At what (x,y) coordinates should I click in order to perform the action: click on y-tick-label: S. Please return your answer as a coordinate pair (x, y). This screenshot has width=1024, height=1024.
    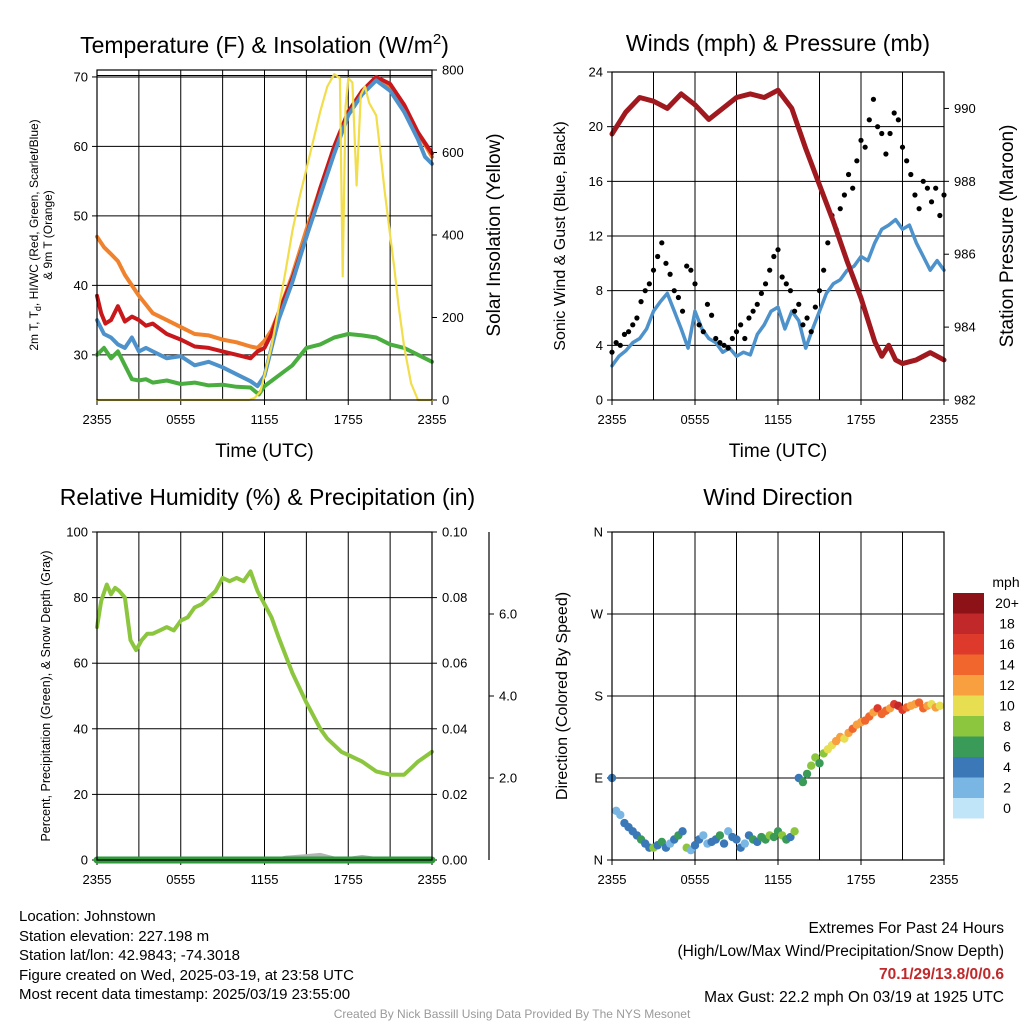
    Looking at the image, I should click on (598, 696).